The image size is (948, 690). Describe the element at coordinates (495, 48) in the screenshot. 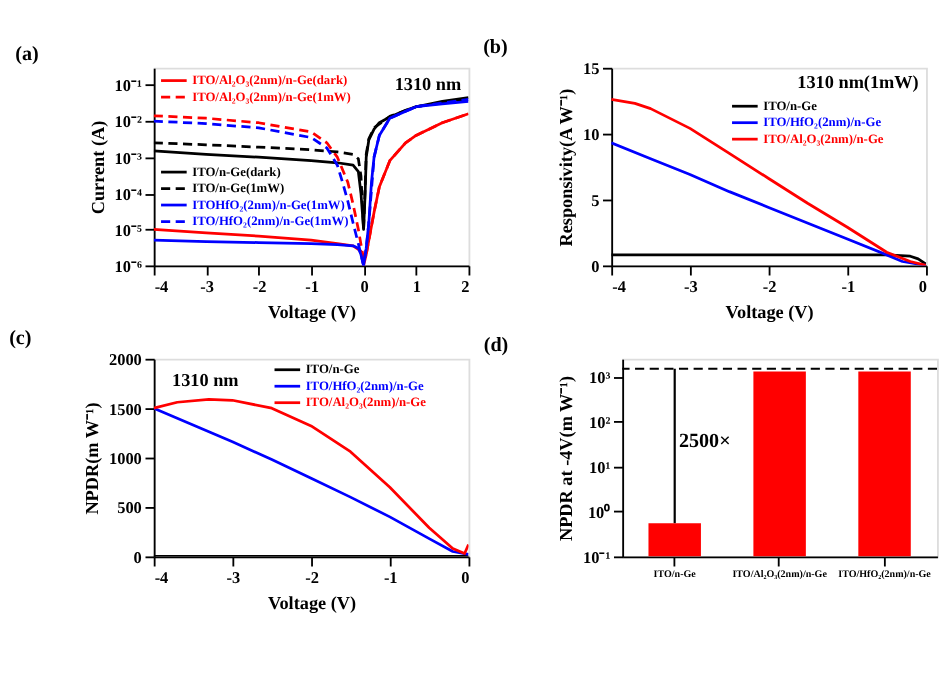

I see `chart-title: (b)` at that location.